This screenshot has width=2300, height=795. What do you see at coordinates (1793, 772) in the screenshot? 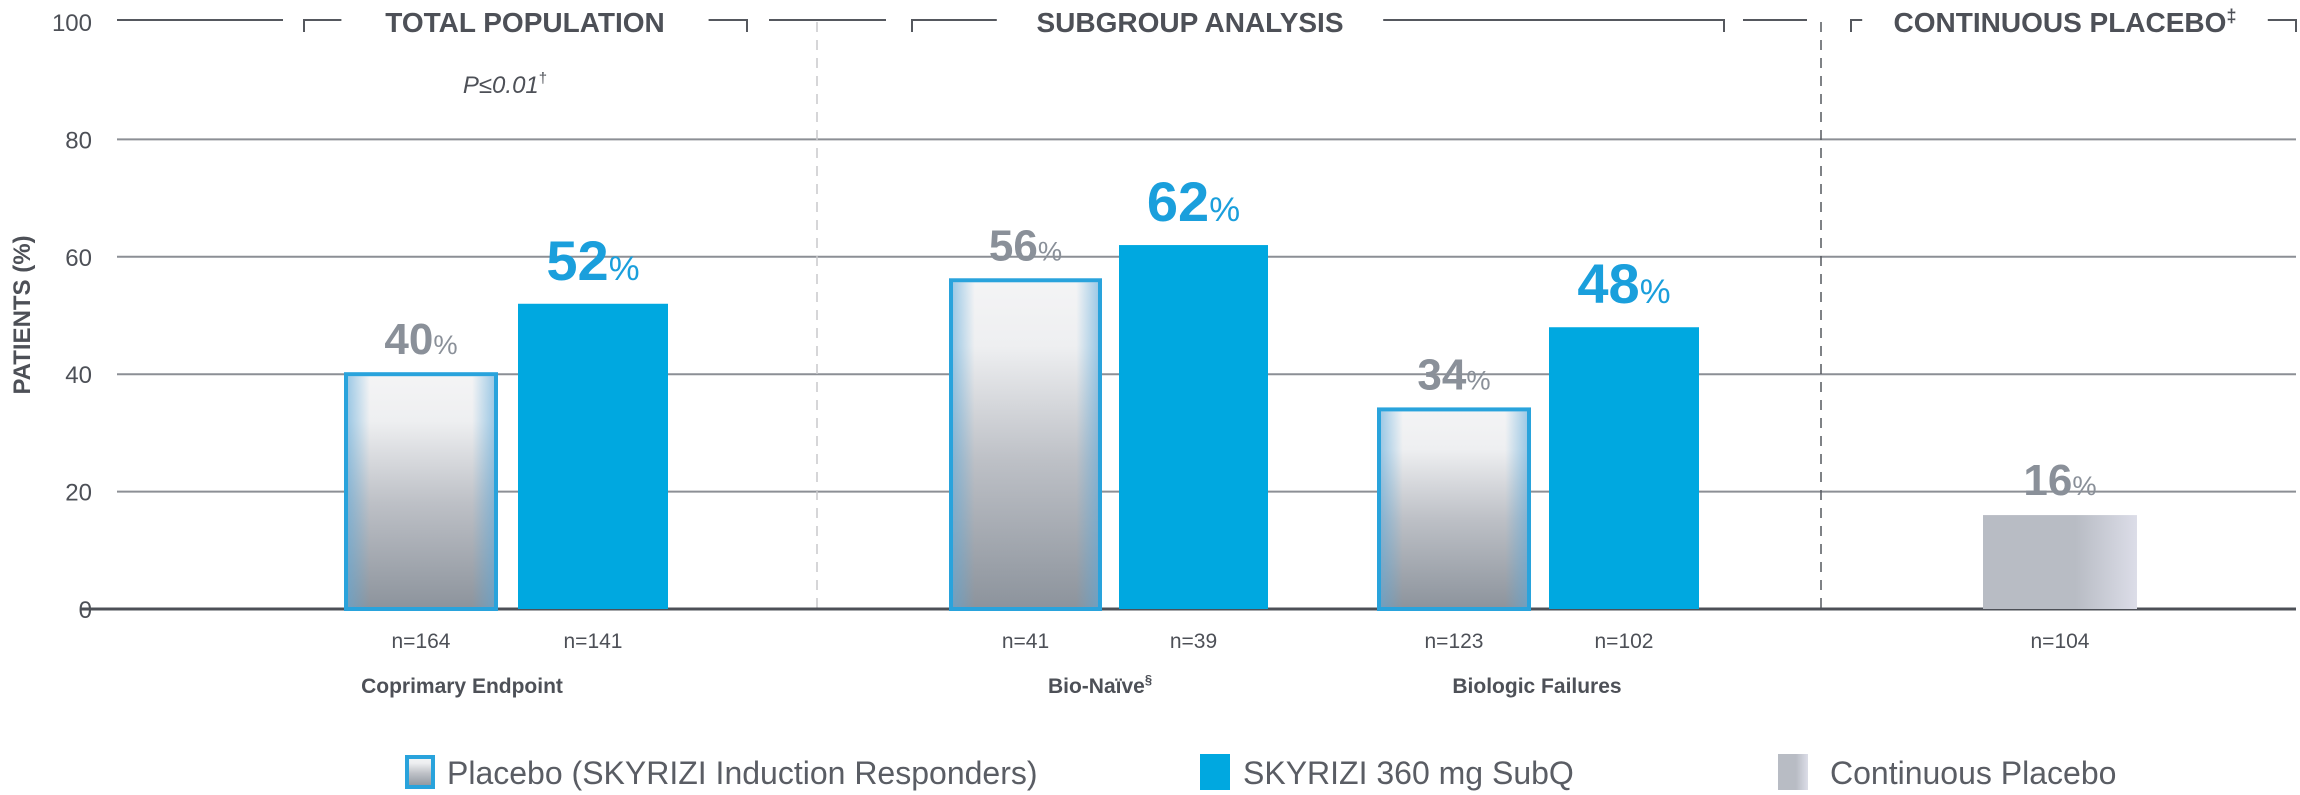
I see `legend-swatch-continuous-placebo` at bounding box center [1793, 772].